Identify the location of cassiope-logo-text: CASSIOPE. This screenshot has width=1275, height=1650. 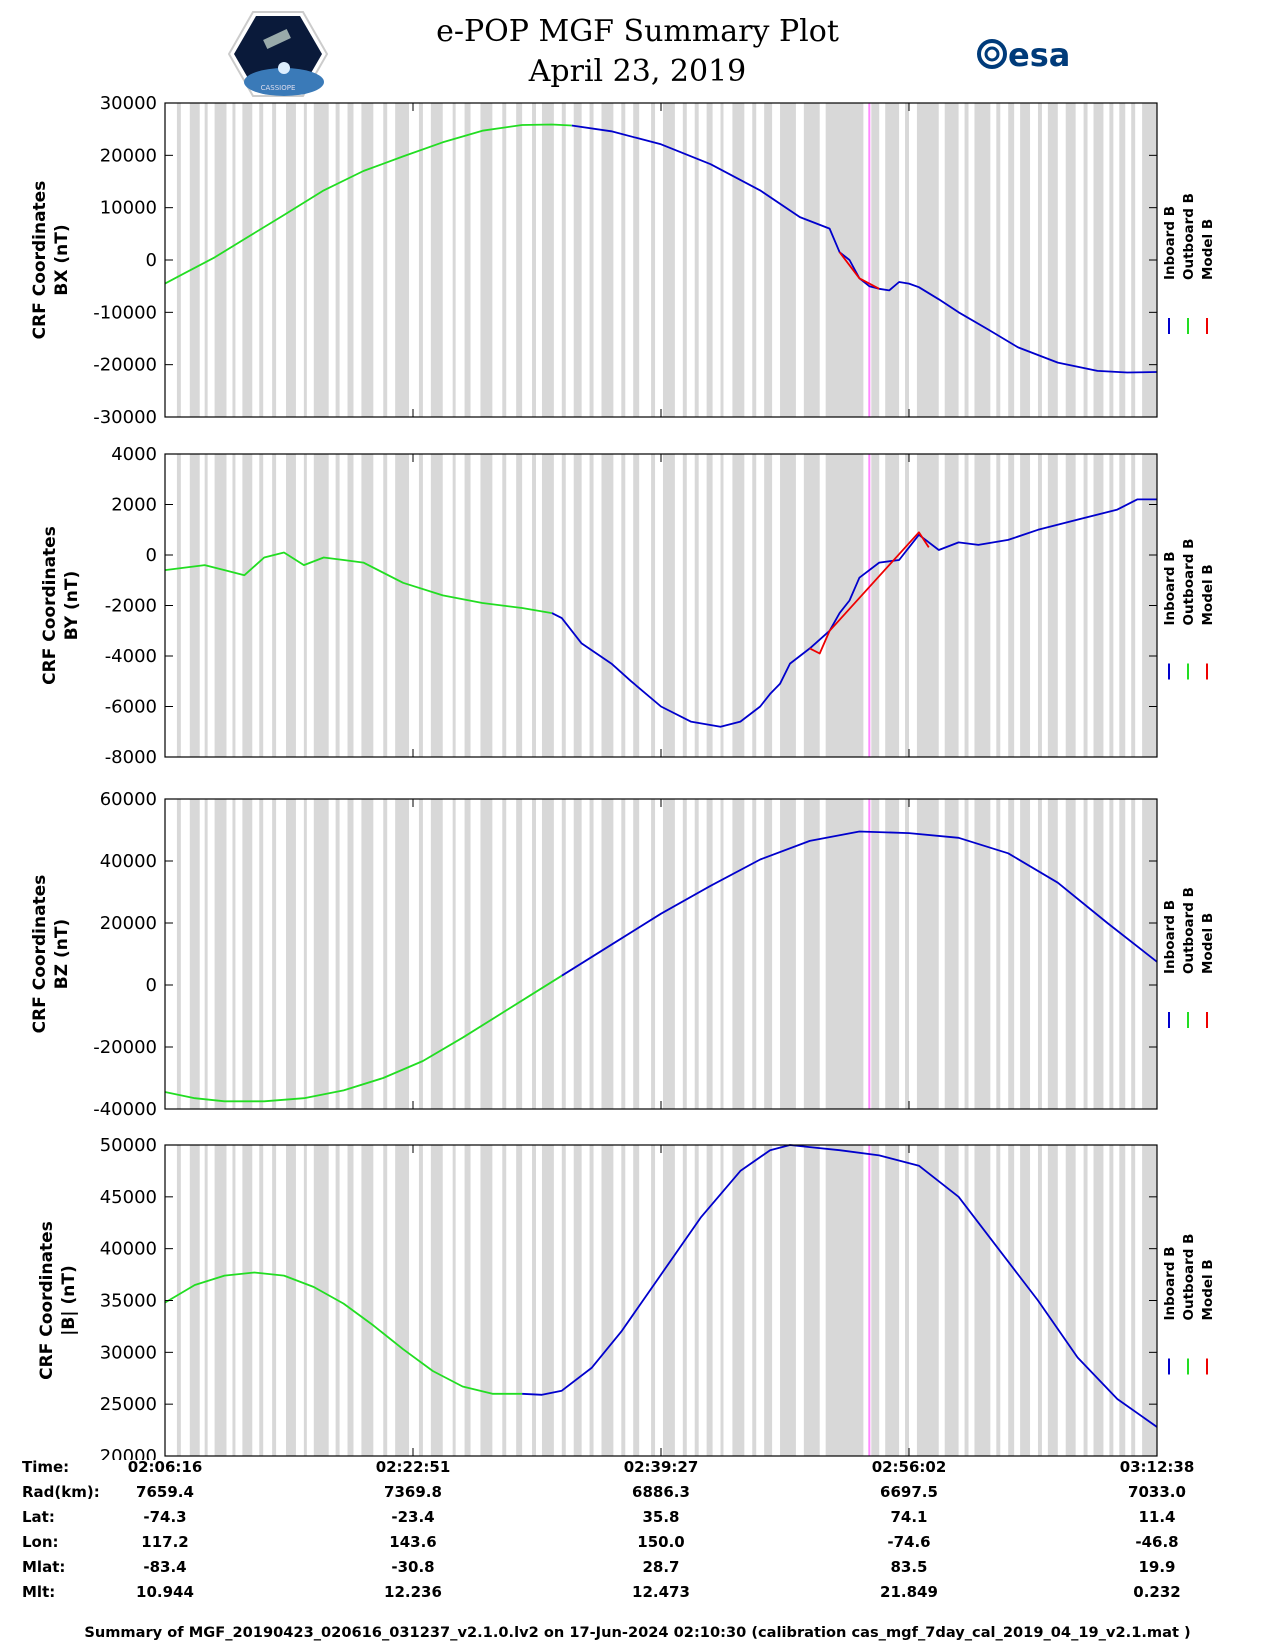
(278, 88).